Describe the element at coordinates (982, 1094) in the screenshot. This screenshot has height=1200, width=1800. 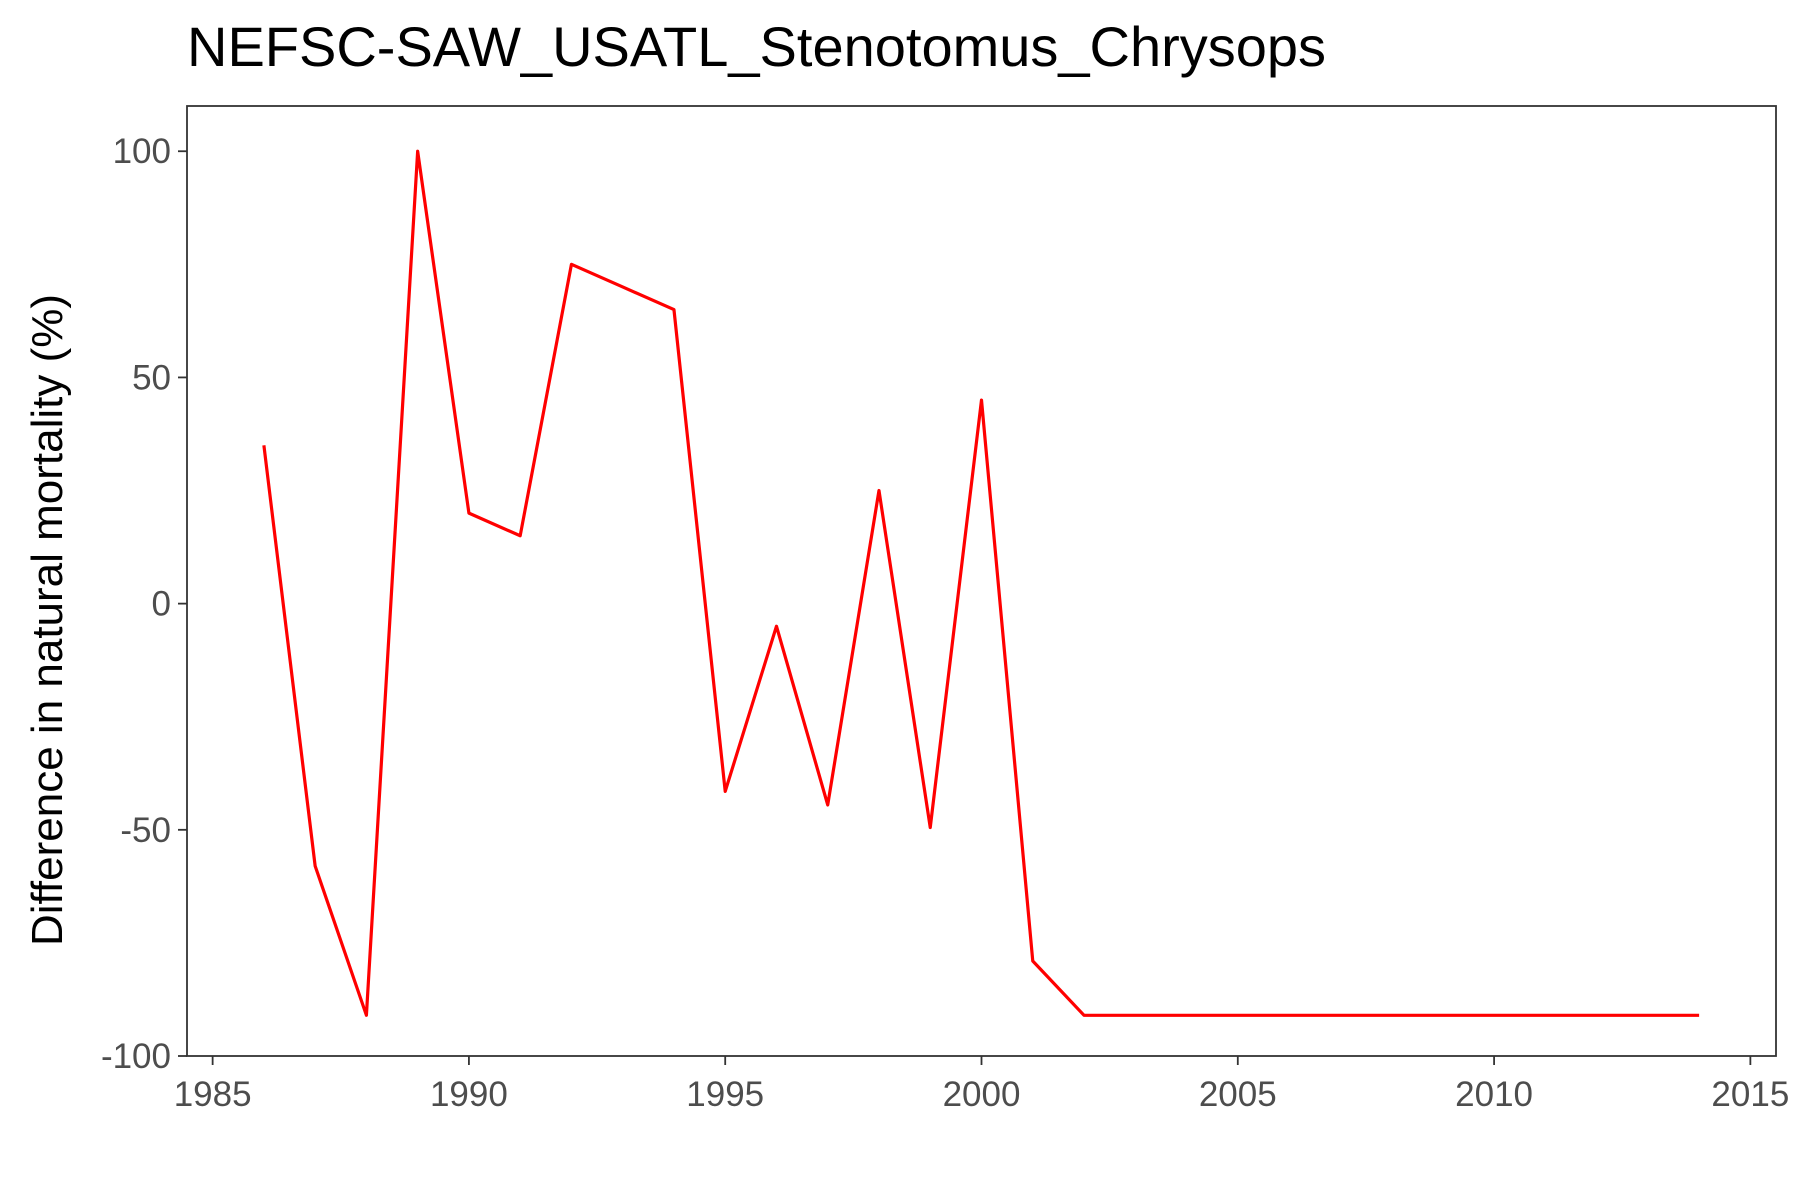
I see `x-tick-label: 2000` at that location.